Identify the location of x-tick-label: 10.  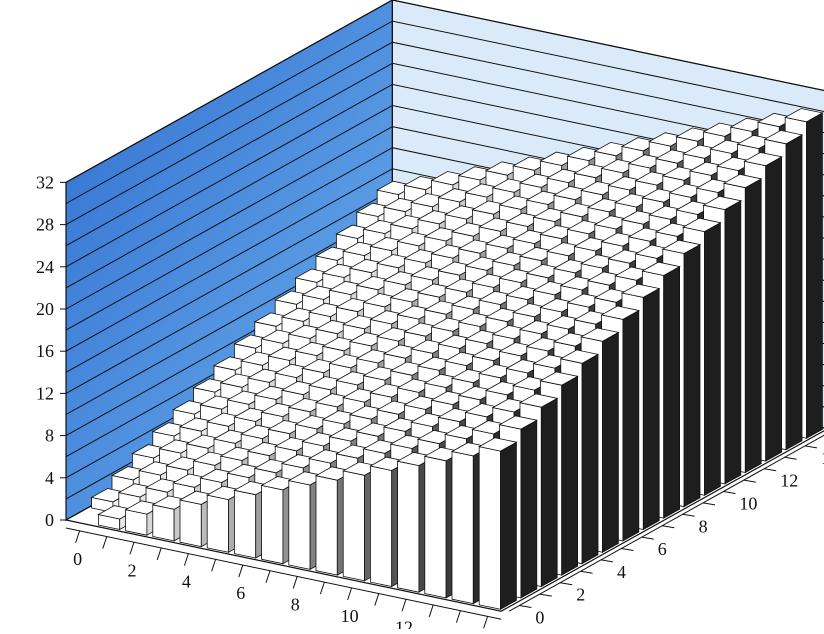
(350, 616).